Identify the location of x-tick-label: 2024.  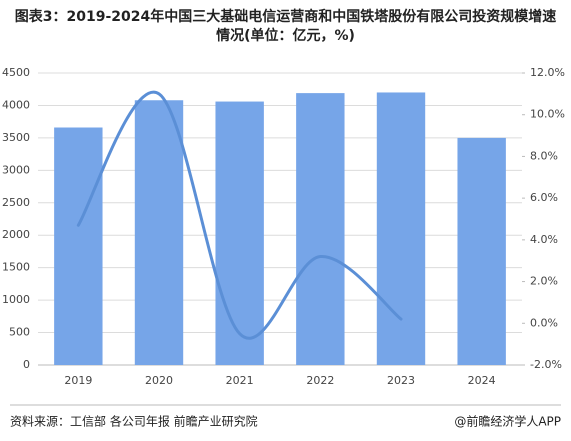
(482, 380).